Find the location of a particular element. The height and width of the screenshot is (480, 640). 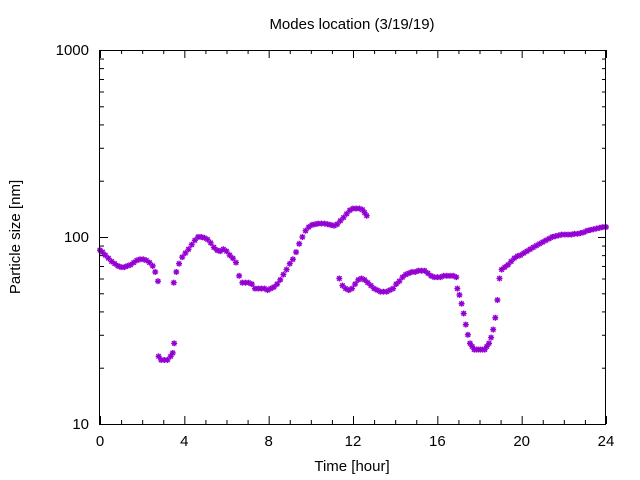

y-tick-label: 10 is located at coordinates (80, 424).